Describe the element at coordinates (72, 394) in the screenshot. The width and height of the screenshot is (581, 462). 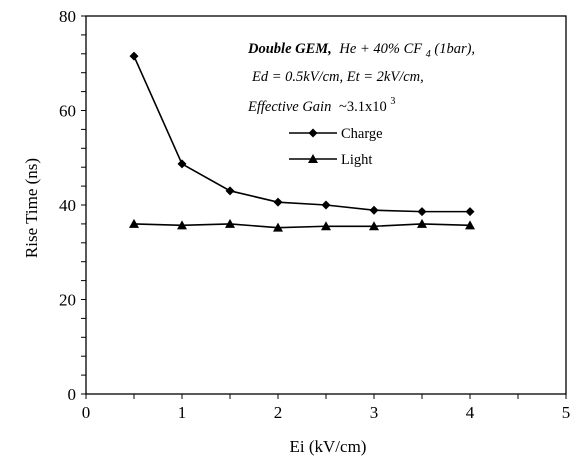
I see `y-tick-label: 0` at that location.